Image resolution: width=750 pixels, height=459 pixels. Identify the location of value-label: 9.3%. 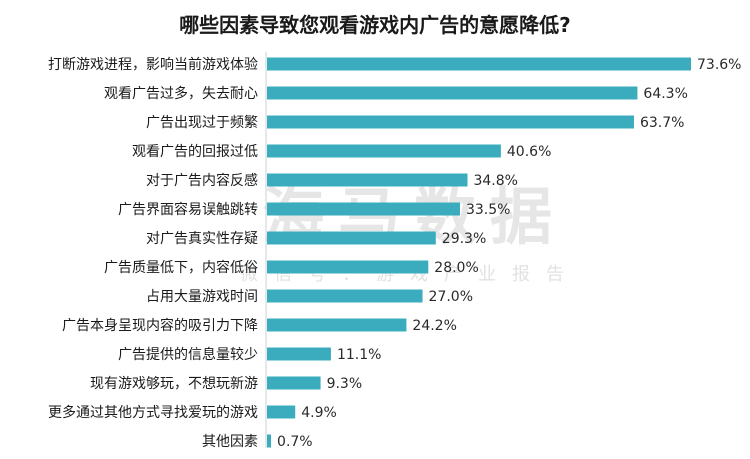
(345, 384).